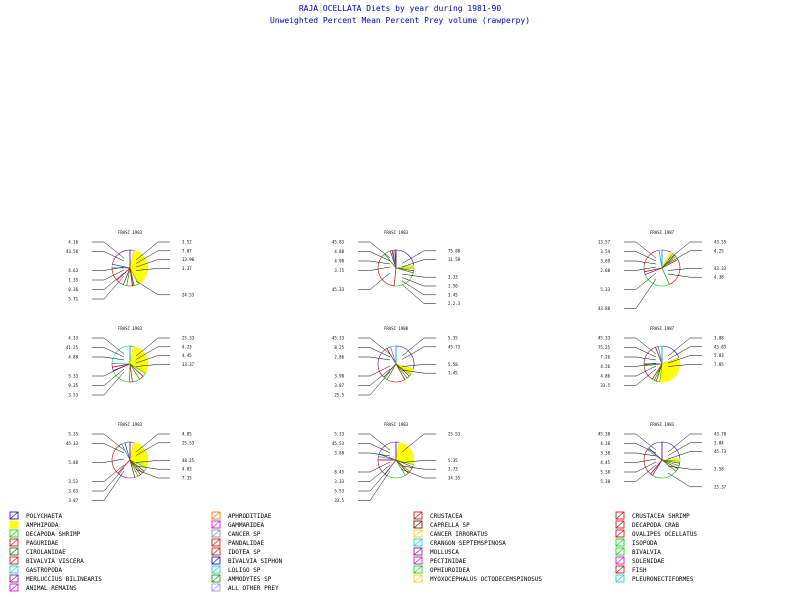 The image size is (800, 600). Describe the element at coordinates (719, 277) in the screenshot. I see `value-label: 4.38` at that location.